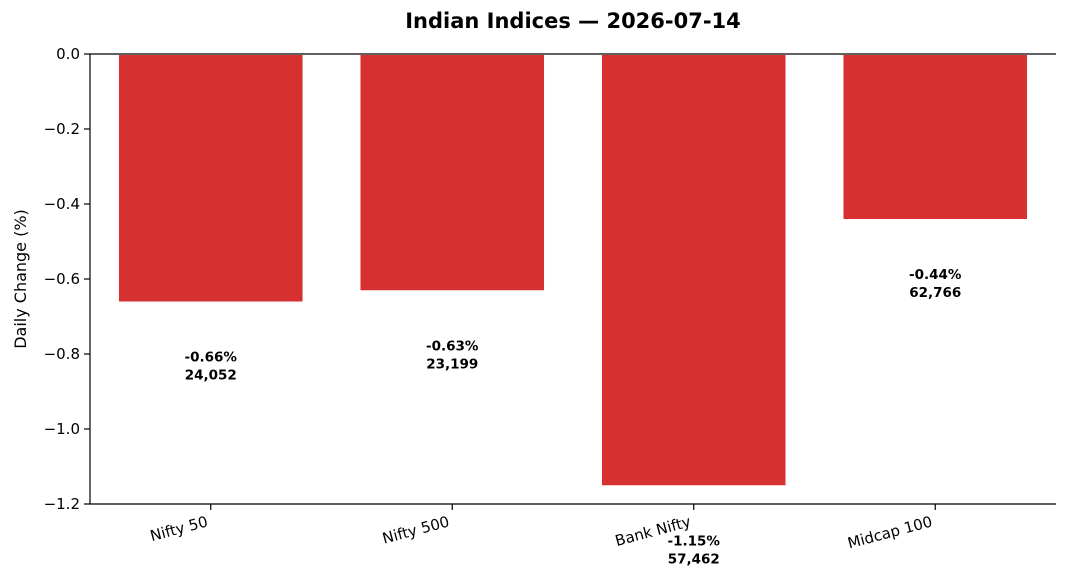 This screenshot has width=1068, height=587. What do you see at coordinates (935, 293) in the screenshot?
I see `data-label-level-3: 62,766` at bounding box center [935, 293].